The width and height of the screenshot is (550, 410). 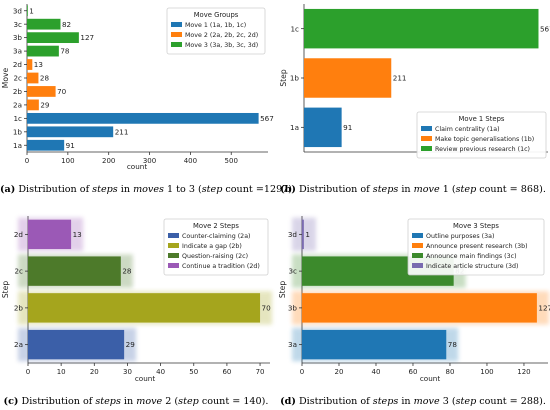 I want to click on y-tick-label-2a: 2a, so click(x=18, y=344).